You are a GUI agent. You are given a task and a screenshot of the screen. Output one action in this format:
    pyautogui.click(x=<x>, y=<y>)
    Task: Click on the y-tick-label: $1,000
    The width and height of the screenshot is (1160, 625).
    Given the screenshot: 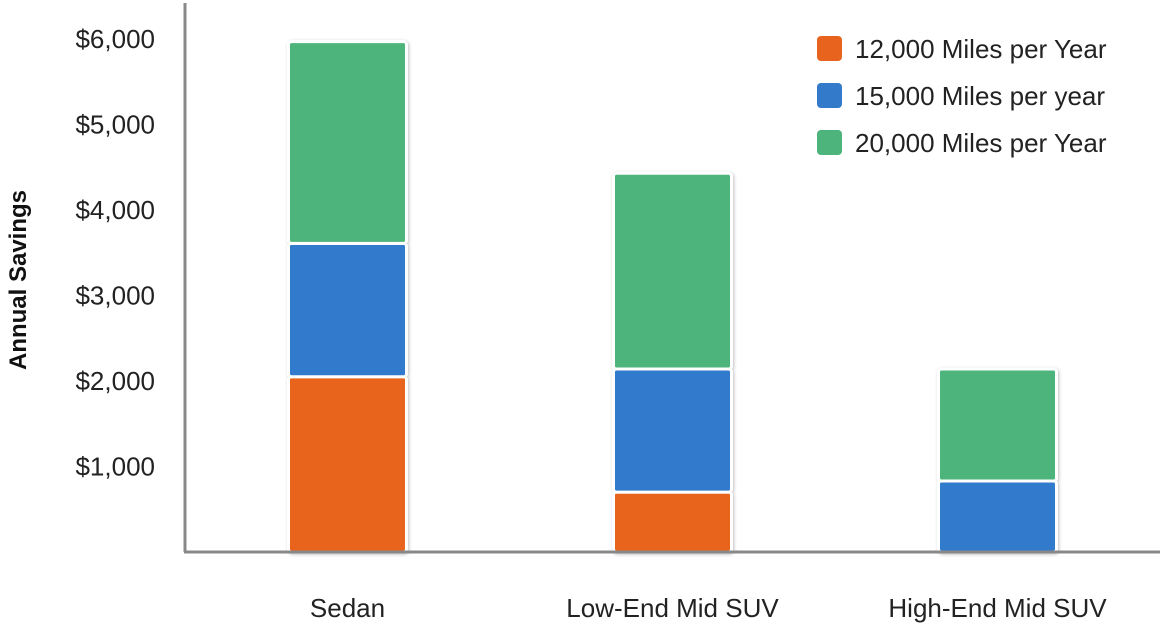 What is the action you would take?
    pyautogui.click(x=115, y=467)
    